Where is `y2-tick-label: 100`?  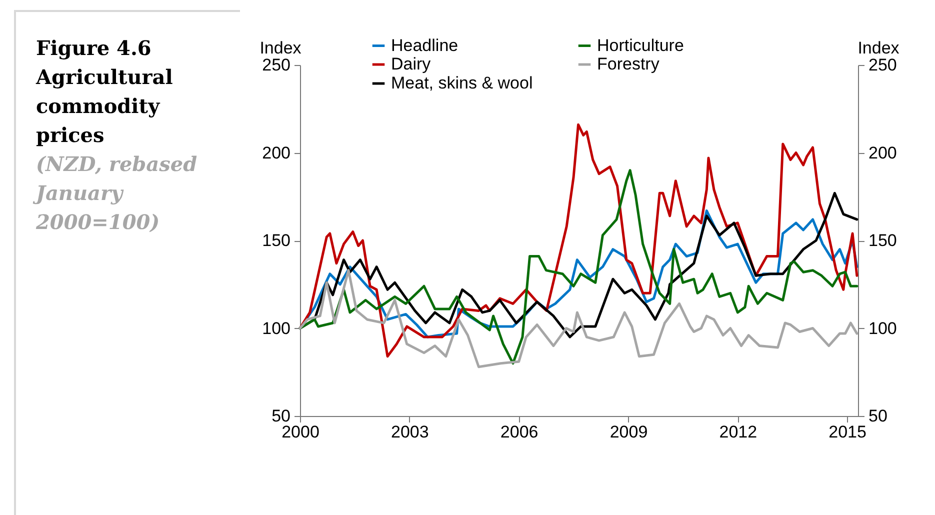
y2-tick-label: 100 is located at coordinates (882, 328).